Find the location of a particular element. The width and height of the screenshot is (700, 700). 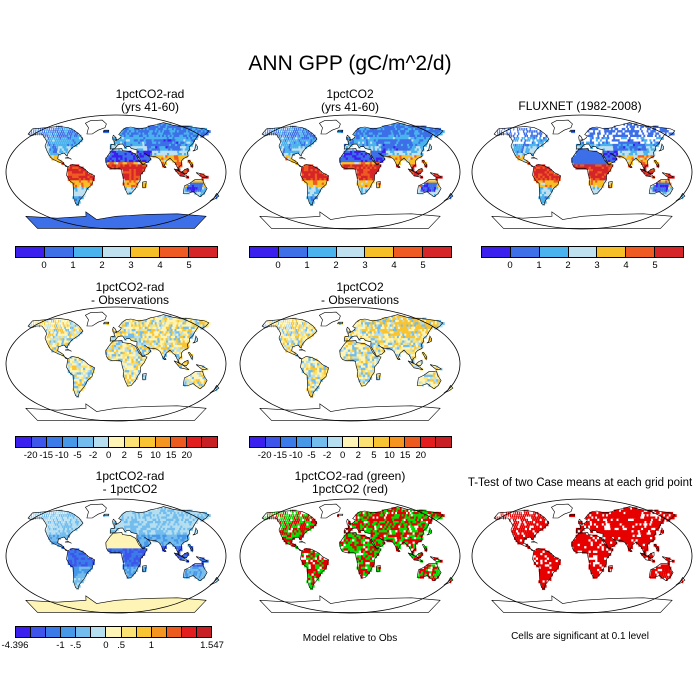

coastline-northAmerica is located at coordinates (289, 147).